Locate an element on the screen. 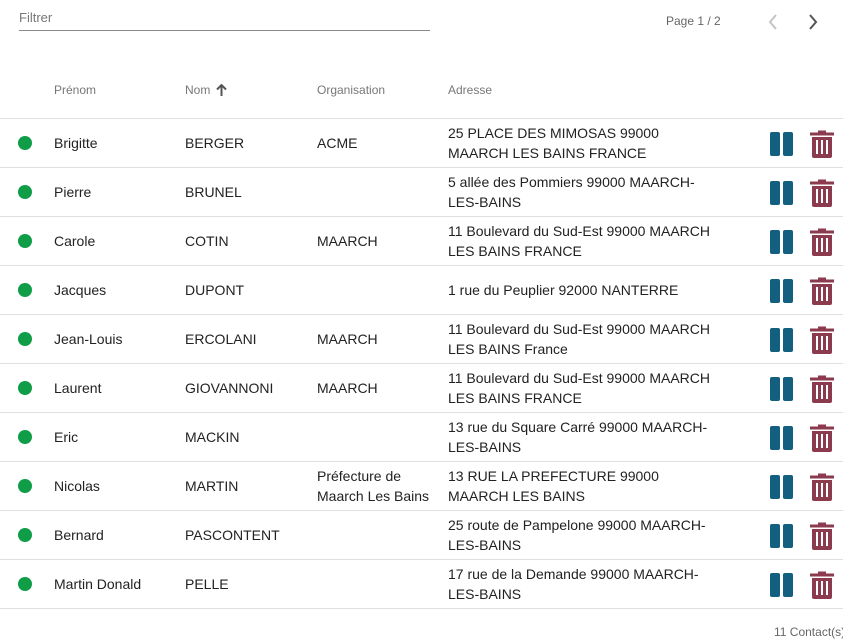  filter-field is located at coordinates (224, 19).